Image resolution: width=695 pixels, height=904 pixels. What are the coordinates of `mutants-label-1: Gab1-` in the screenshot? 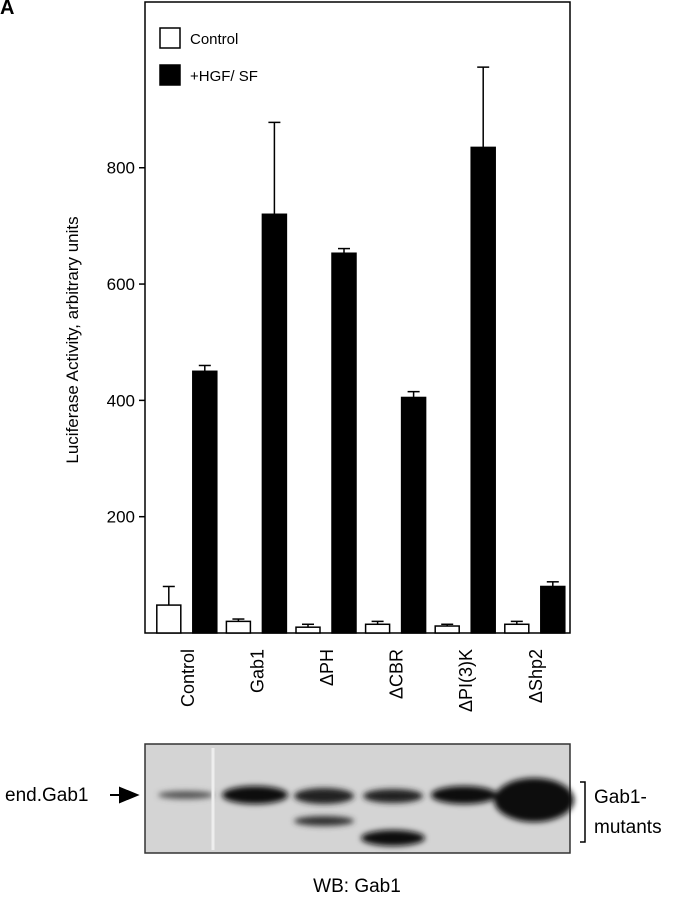 It's located at (620, 797).